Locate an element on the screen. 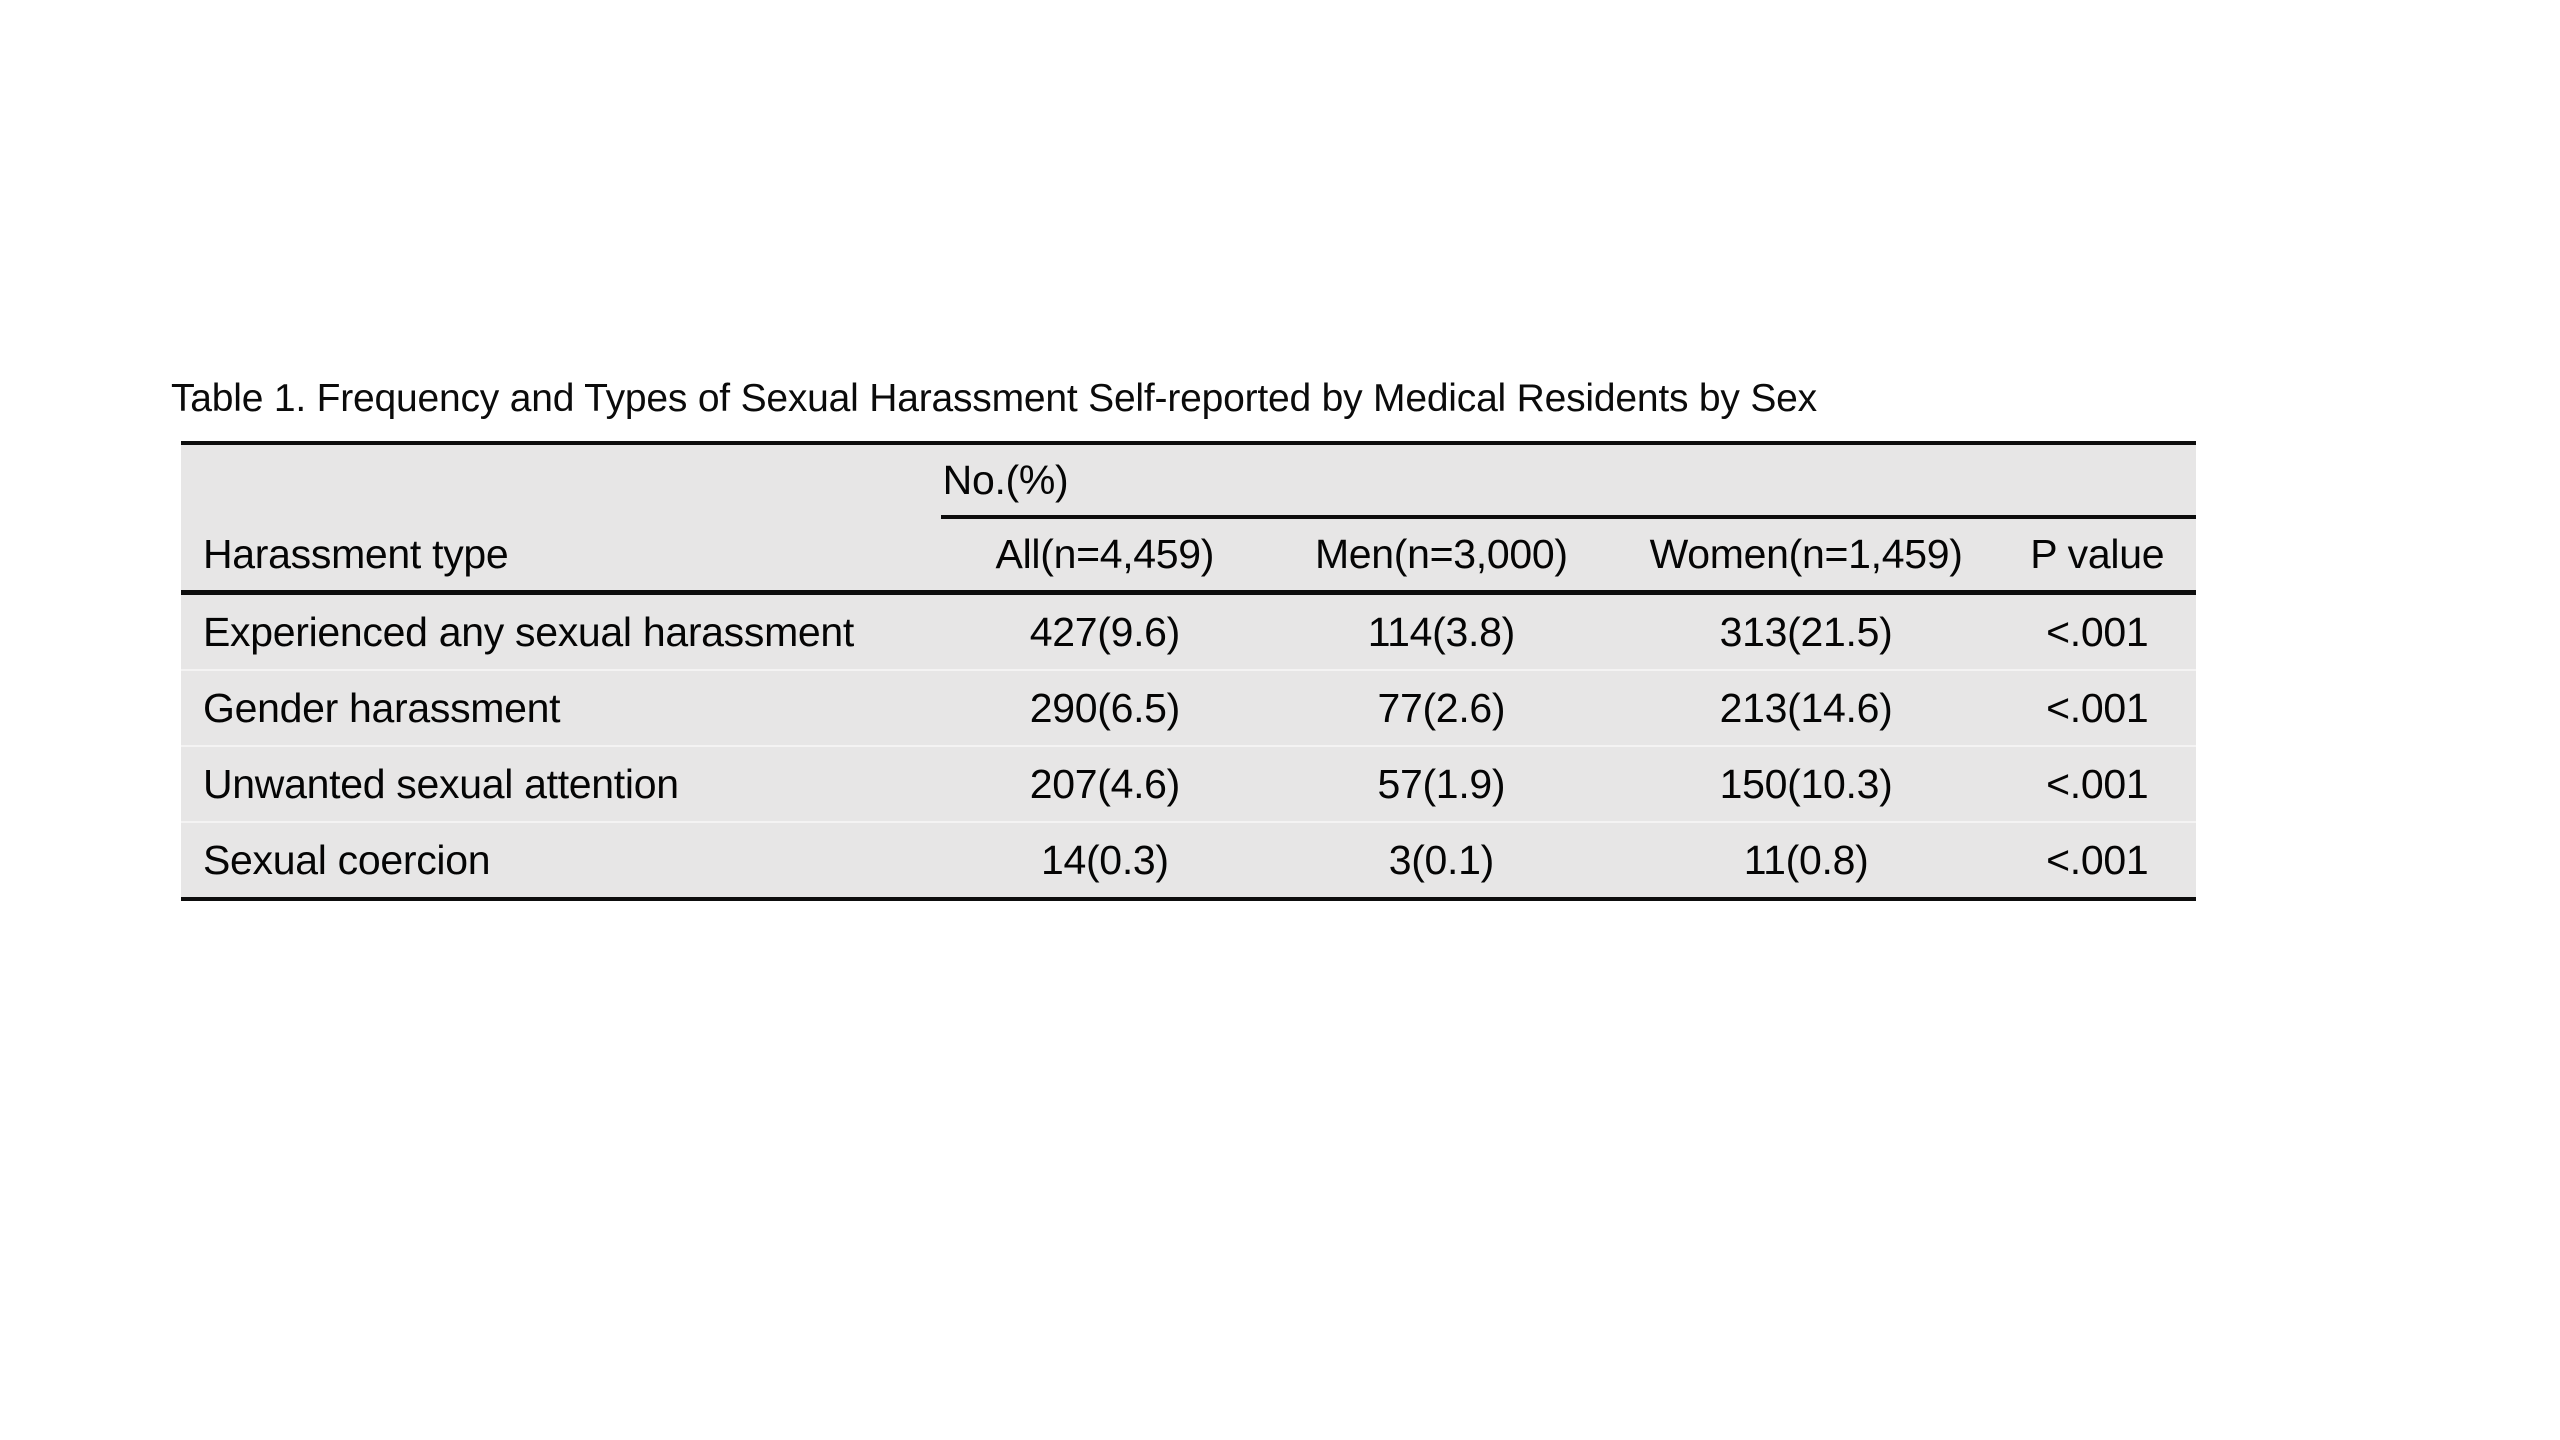 This screenshot has width=2560, height=1440. group-header-spacer is located at coordinates (561, 482).